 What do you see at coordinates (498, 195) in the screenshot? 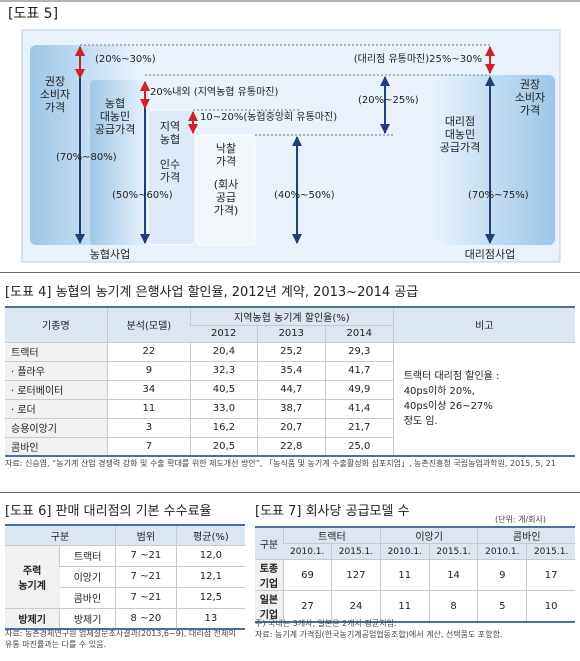
I see `annotation: (70%~75%)` at bounding box center [498, 195].